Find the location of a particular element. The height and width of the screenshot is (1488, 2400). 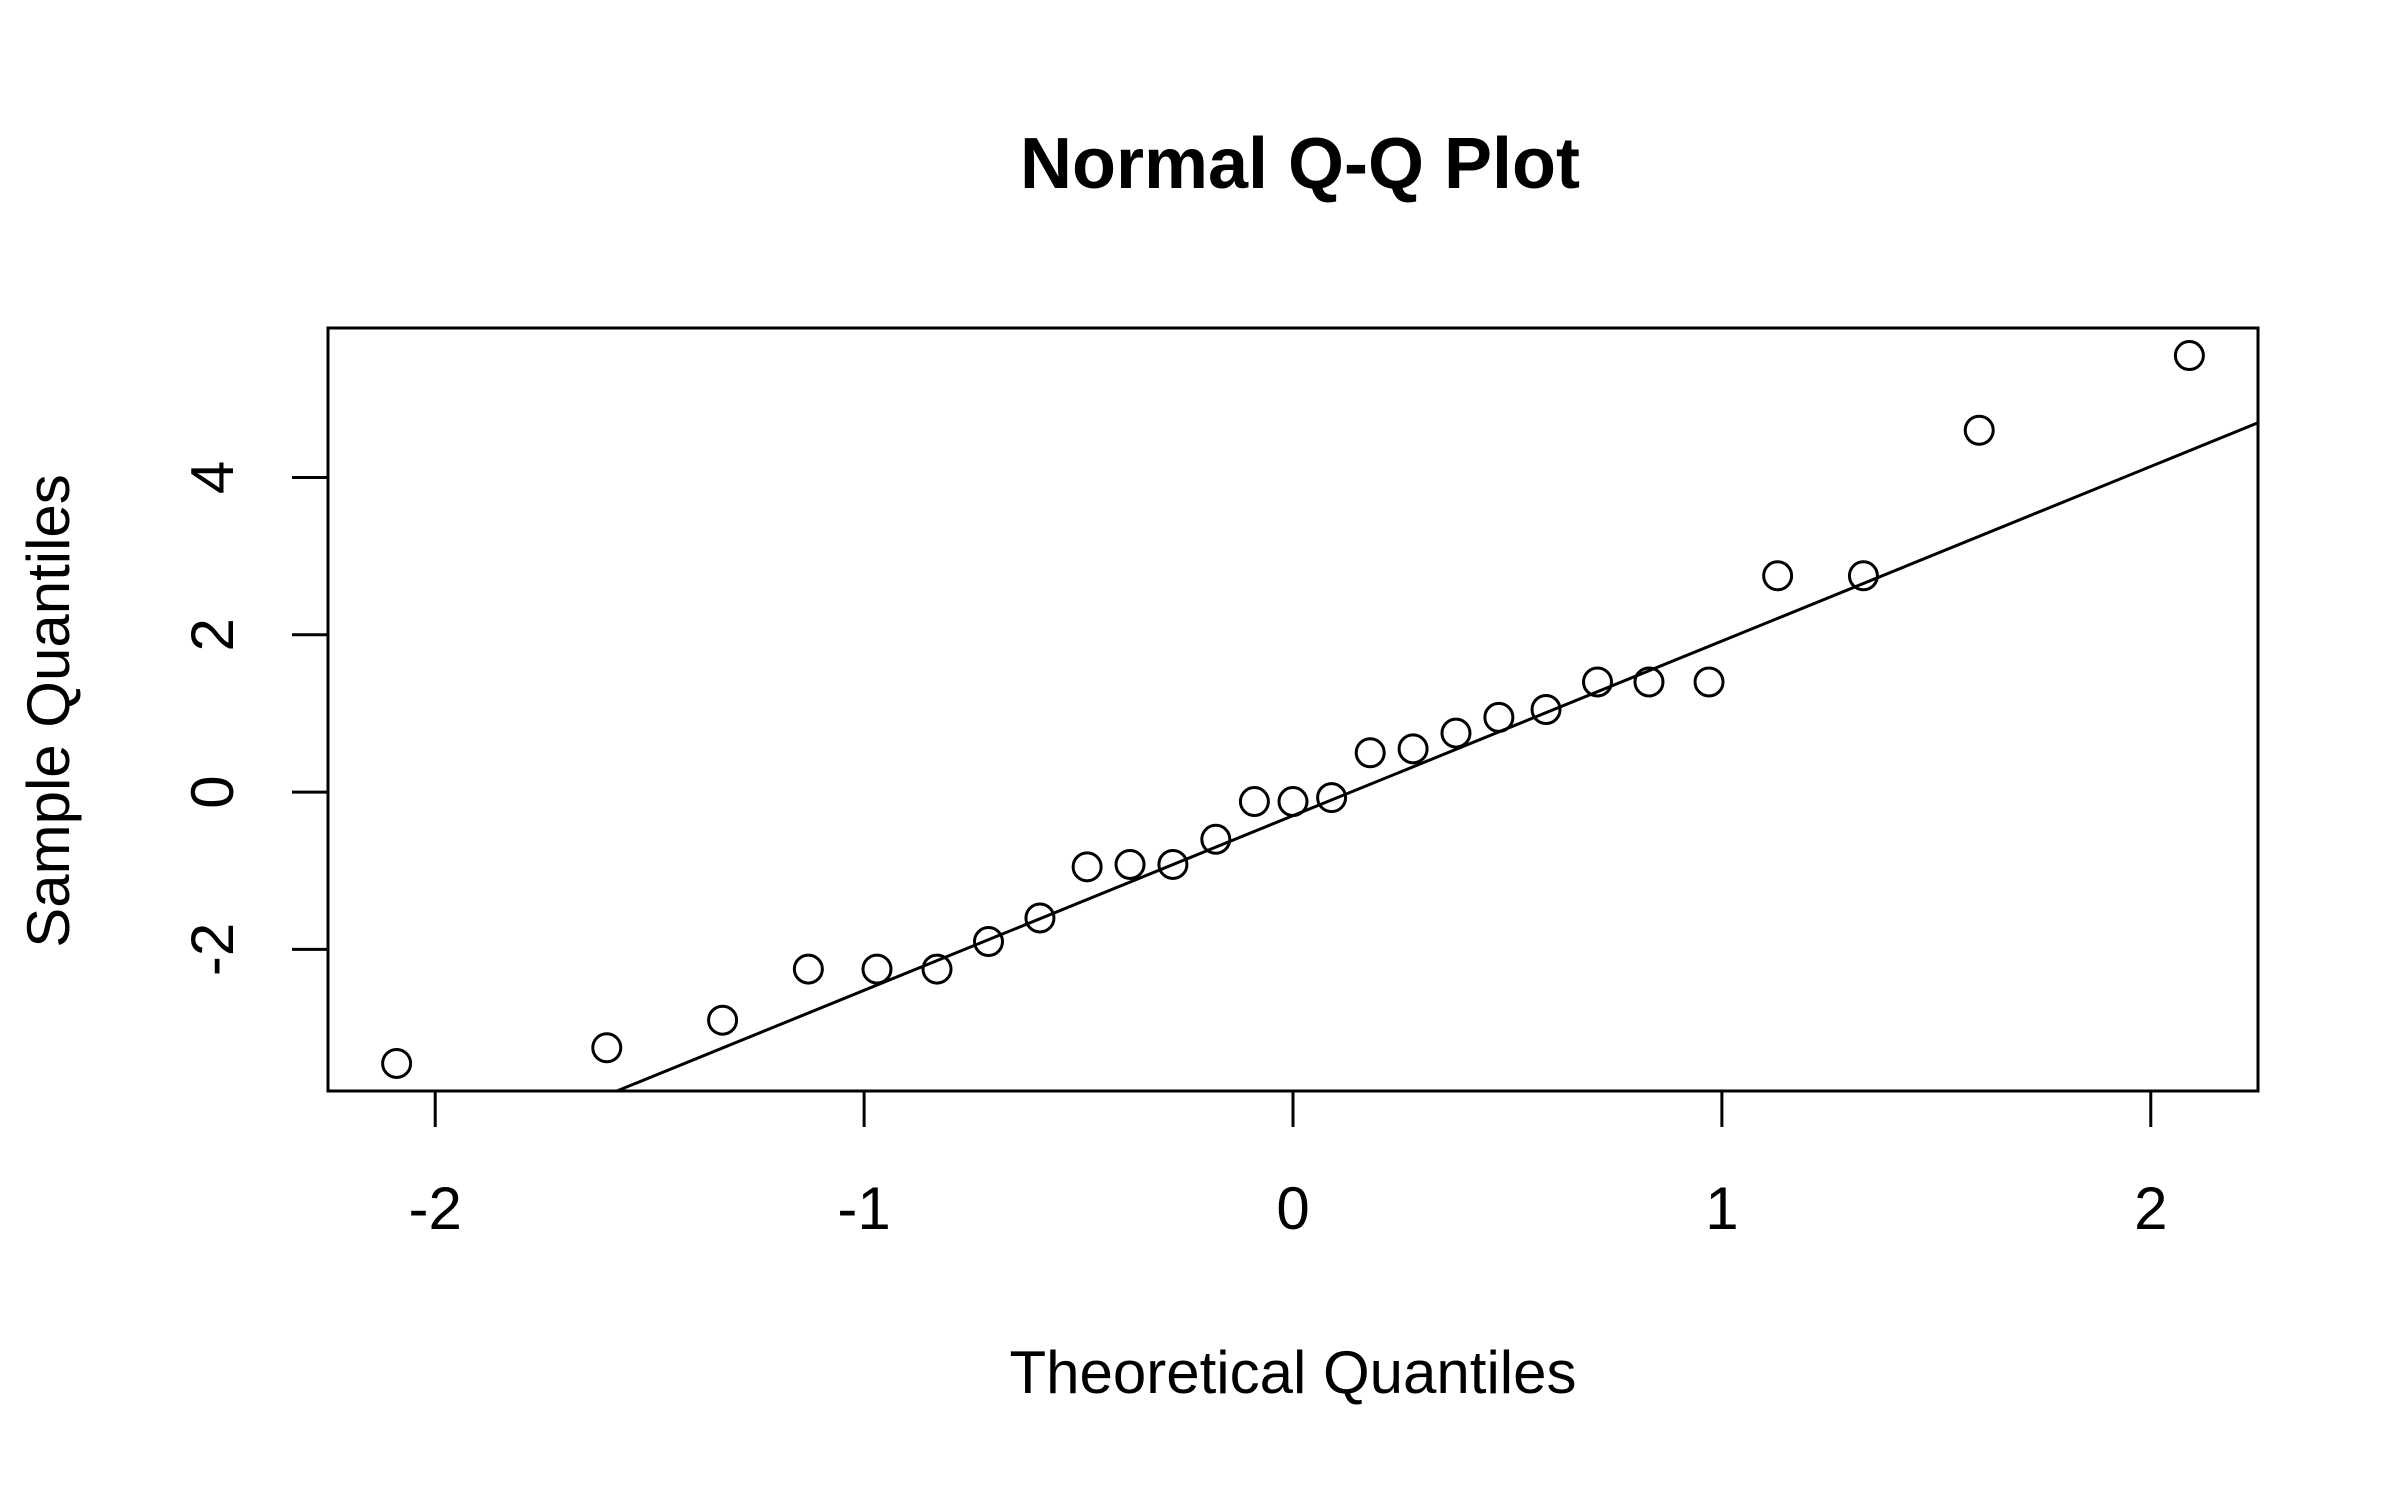

x-tick-label: 1 is located at coordinates (1721, 1208).